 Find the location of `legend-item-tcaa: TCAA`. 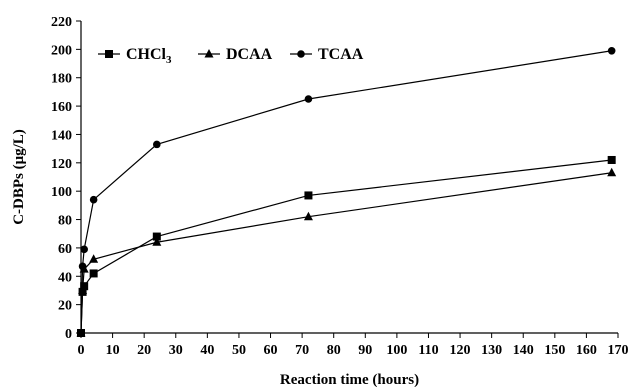

legend-item-tcaa: TCAA is located at coordinates (327, 54).